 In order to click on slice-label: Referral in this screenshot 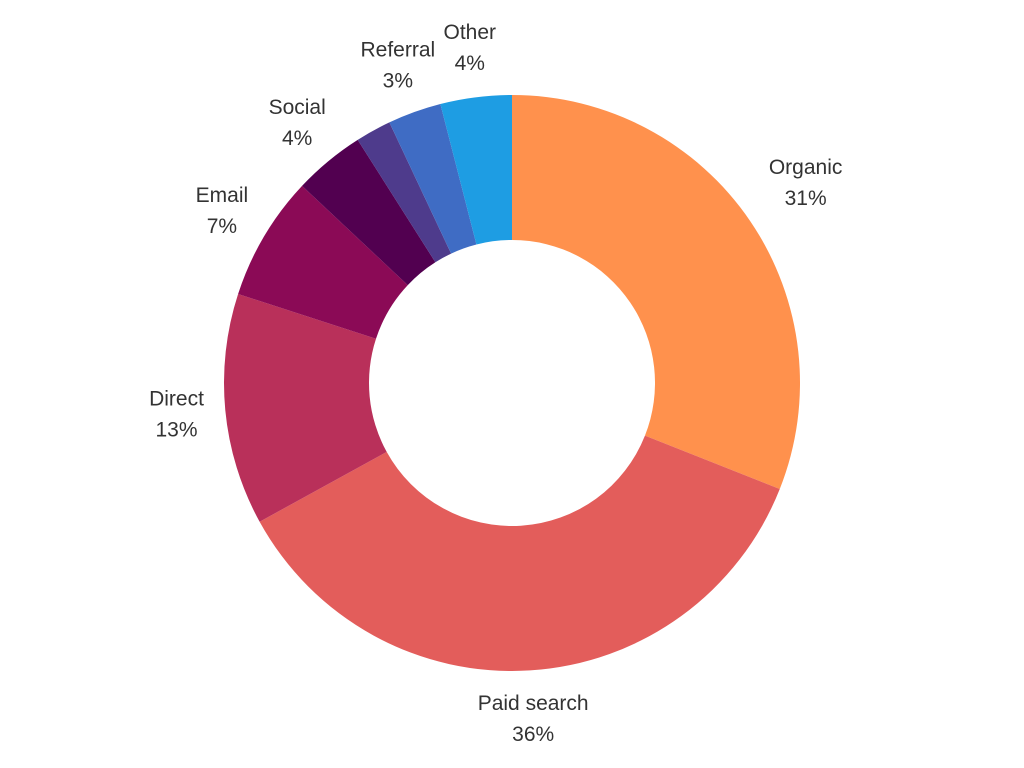, I will do `click(397, 49)`.